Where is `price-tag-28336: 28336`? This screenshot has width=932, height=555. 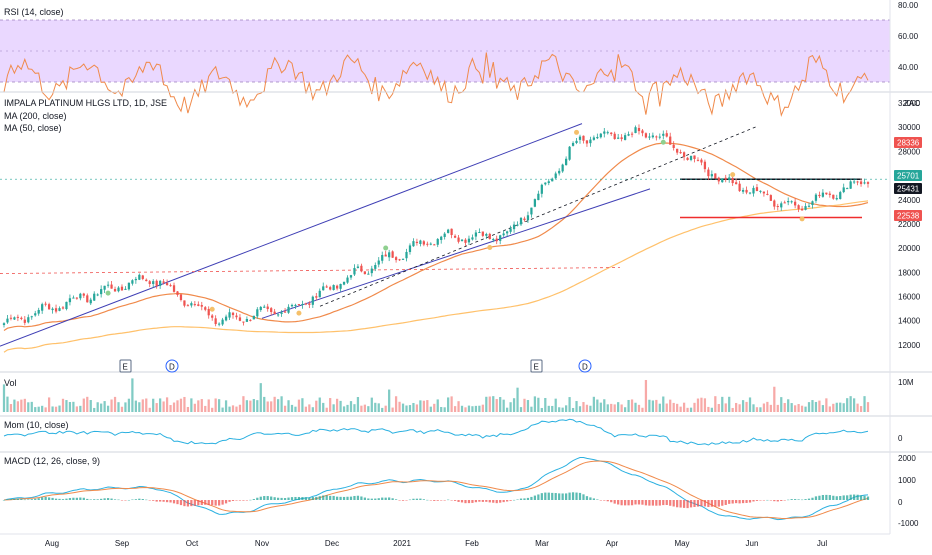
price-tag-28336: 28336 is located at coordinates (908, 142).